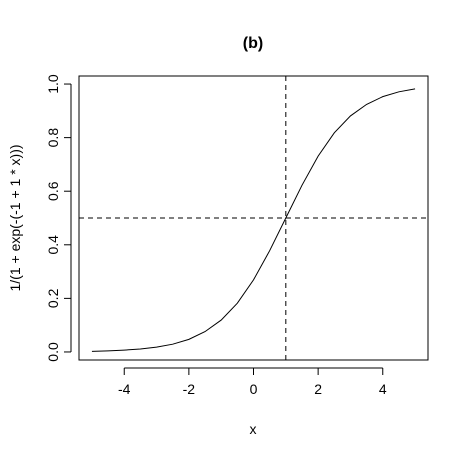  Describe the element at coordinates (53, 298) in the screenshot. I see `y-tick-label: 0.2` at that location.